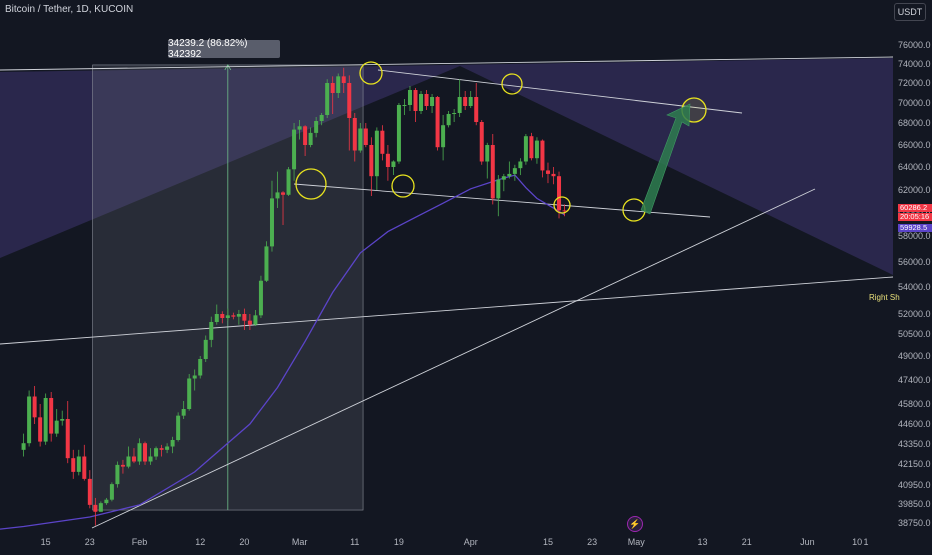  Describe the element at coordinates (914, 83) in the screenshot. I see `y-tick-label: 72000.0` at that location.